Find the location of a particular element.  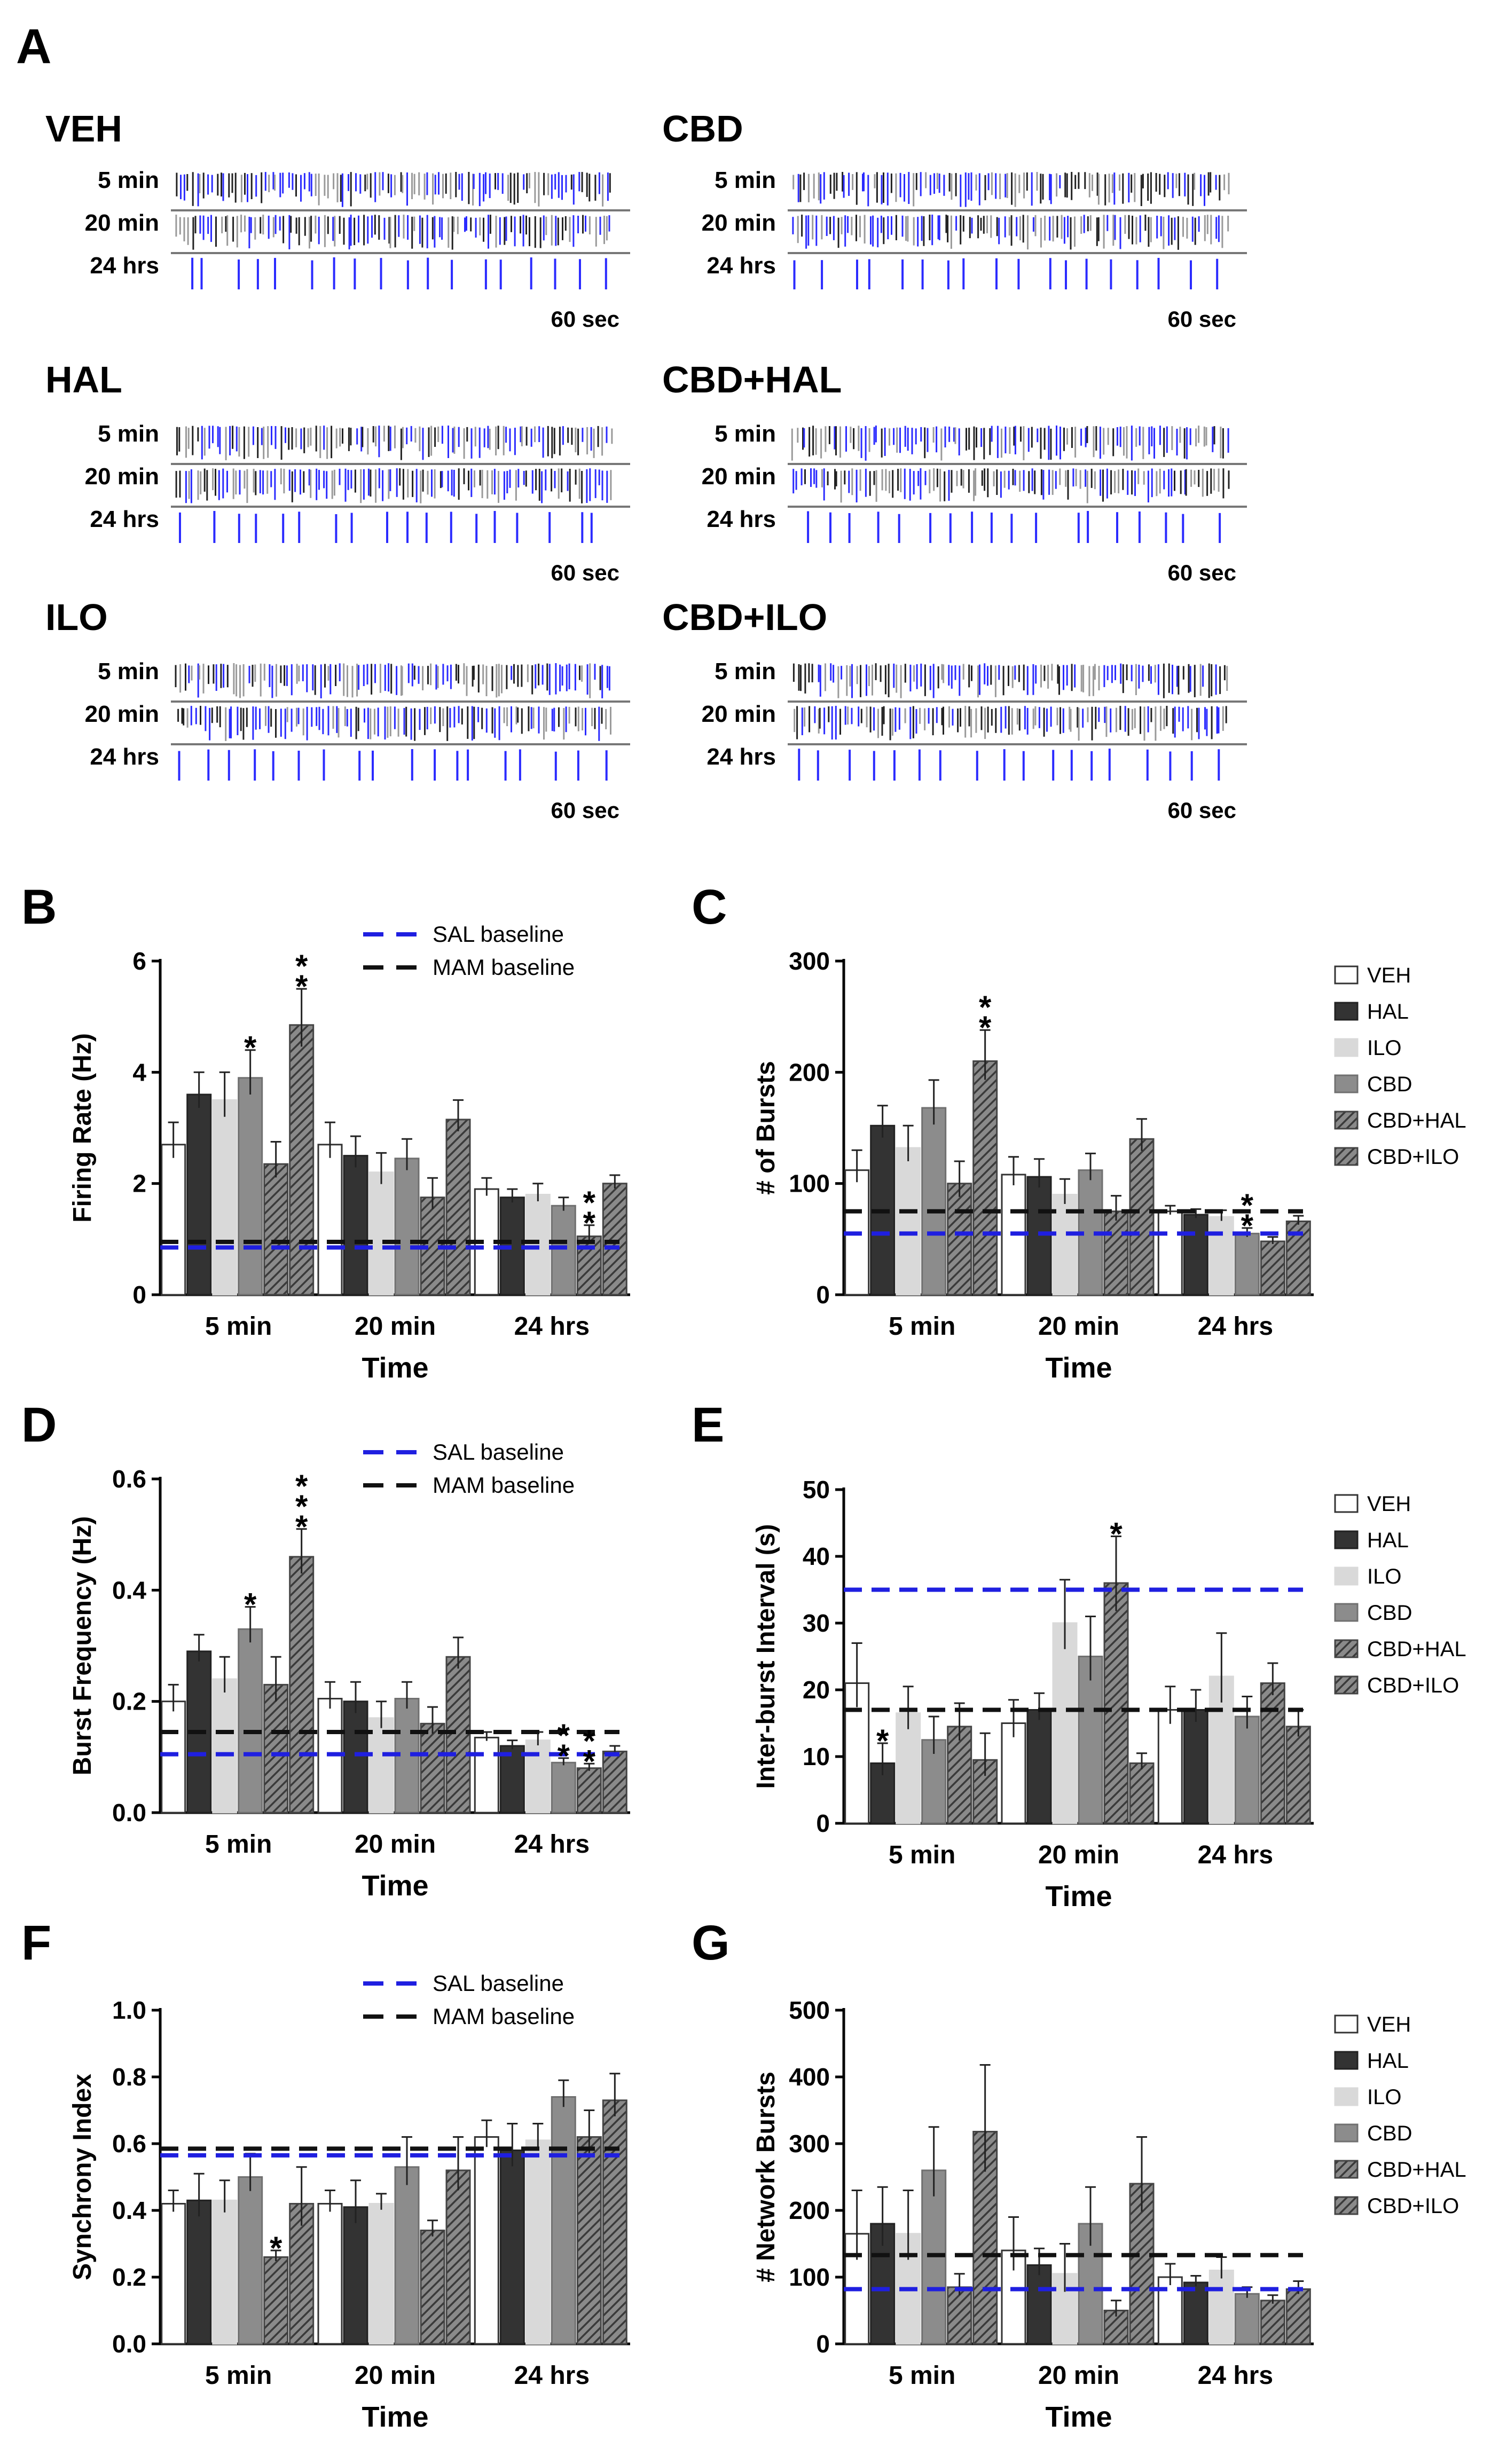

raster-title: CBD+ILO is located at coordinates (744, 617).